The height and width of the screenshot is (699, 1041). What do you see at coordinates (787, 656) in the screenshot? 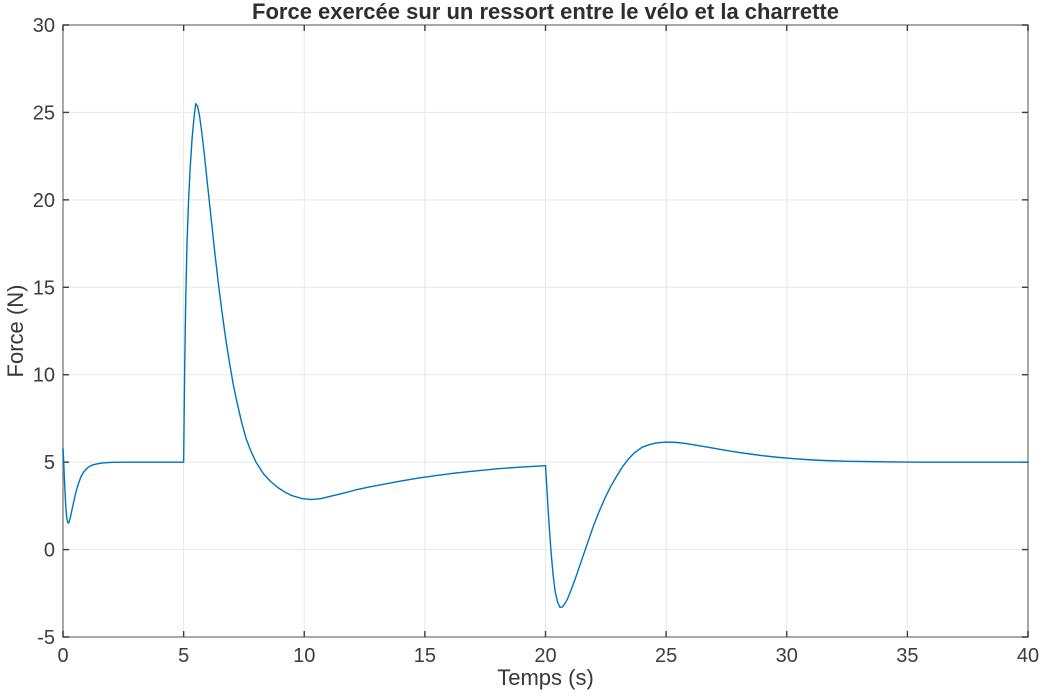
I see `x-tick-label: 30` at bounding box center [787, 656].